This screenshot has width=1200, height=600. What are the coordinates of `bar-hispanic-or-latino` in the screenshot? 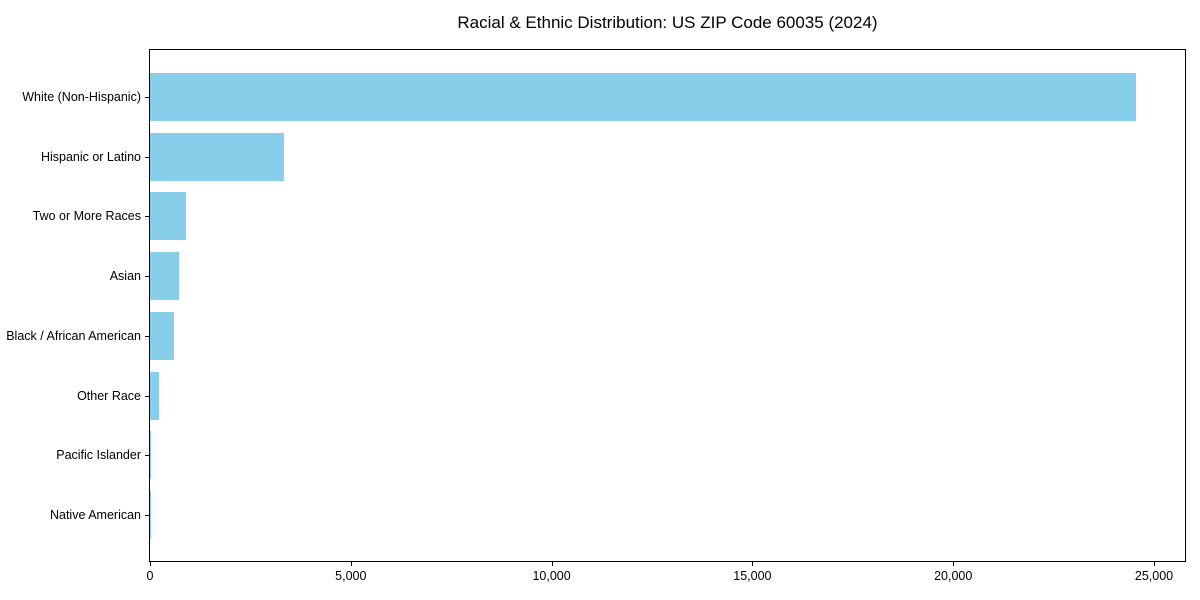 It's located at (217, 156).